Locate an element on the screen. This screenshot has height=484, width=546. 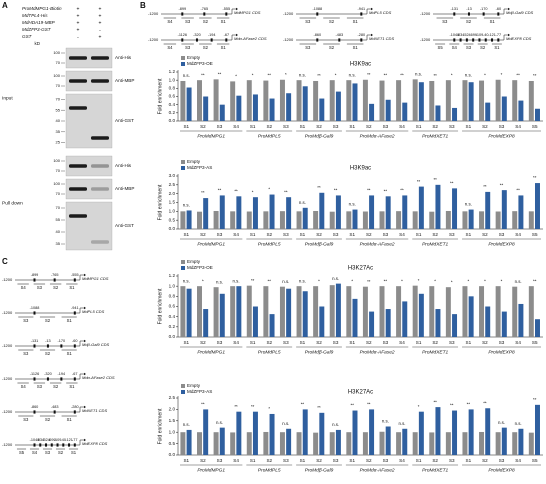
site-label: -765 is located at coordinates (205, 9).